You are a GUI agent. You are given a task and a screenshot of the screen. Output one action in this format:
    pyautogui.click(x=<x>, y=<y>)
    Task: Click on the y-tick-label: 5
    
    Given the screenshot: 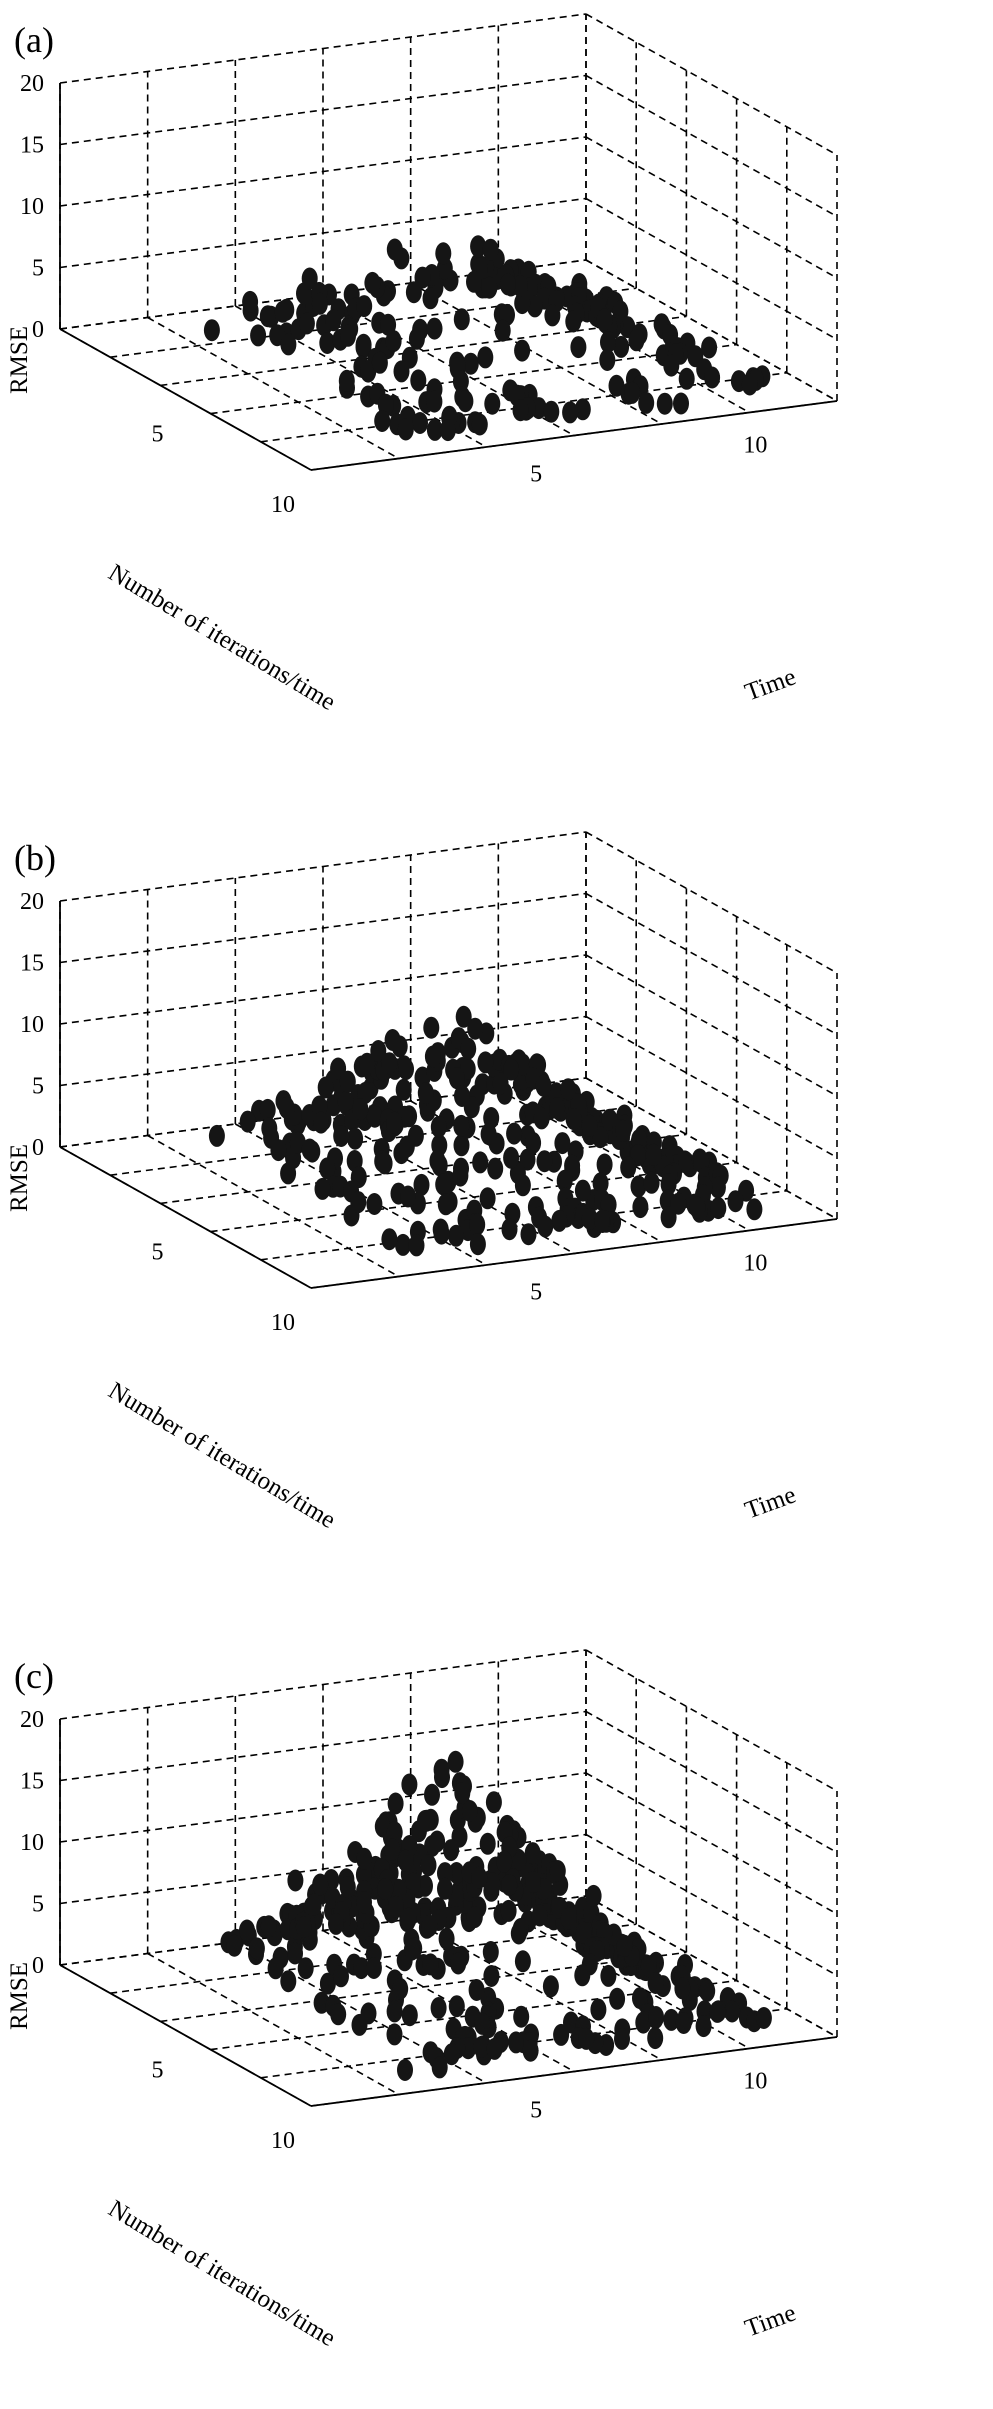 What is the action you would take?
    pyautogui.click(x=536, y=2110)
    